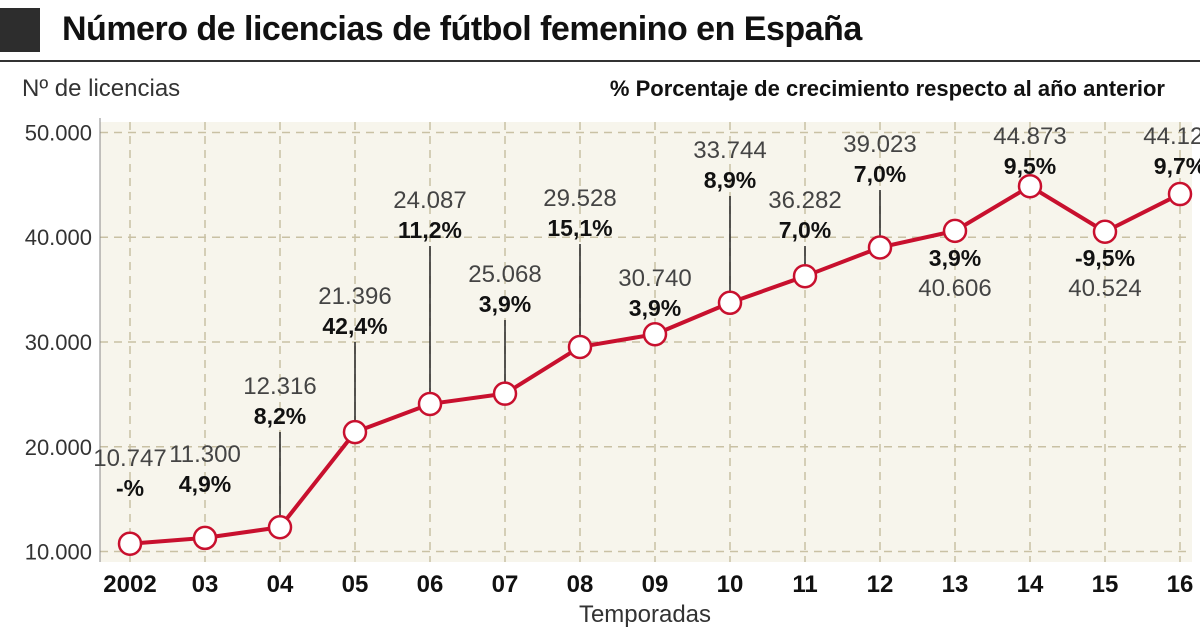 The image size is (1200, 634). Describe the element at coordinates (129, 584) in the screenshot. I see `x-tick-label: 2002` at that location.